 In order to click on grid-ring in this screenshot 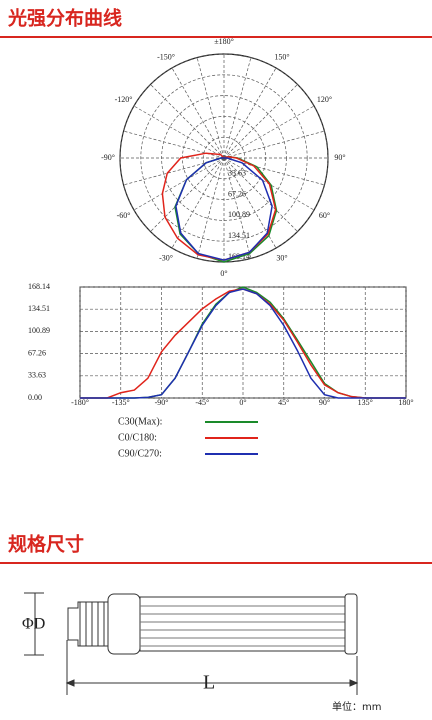, I will do `click(224, 158)`.